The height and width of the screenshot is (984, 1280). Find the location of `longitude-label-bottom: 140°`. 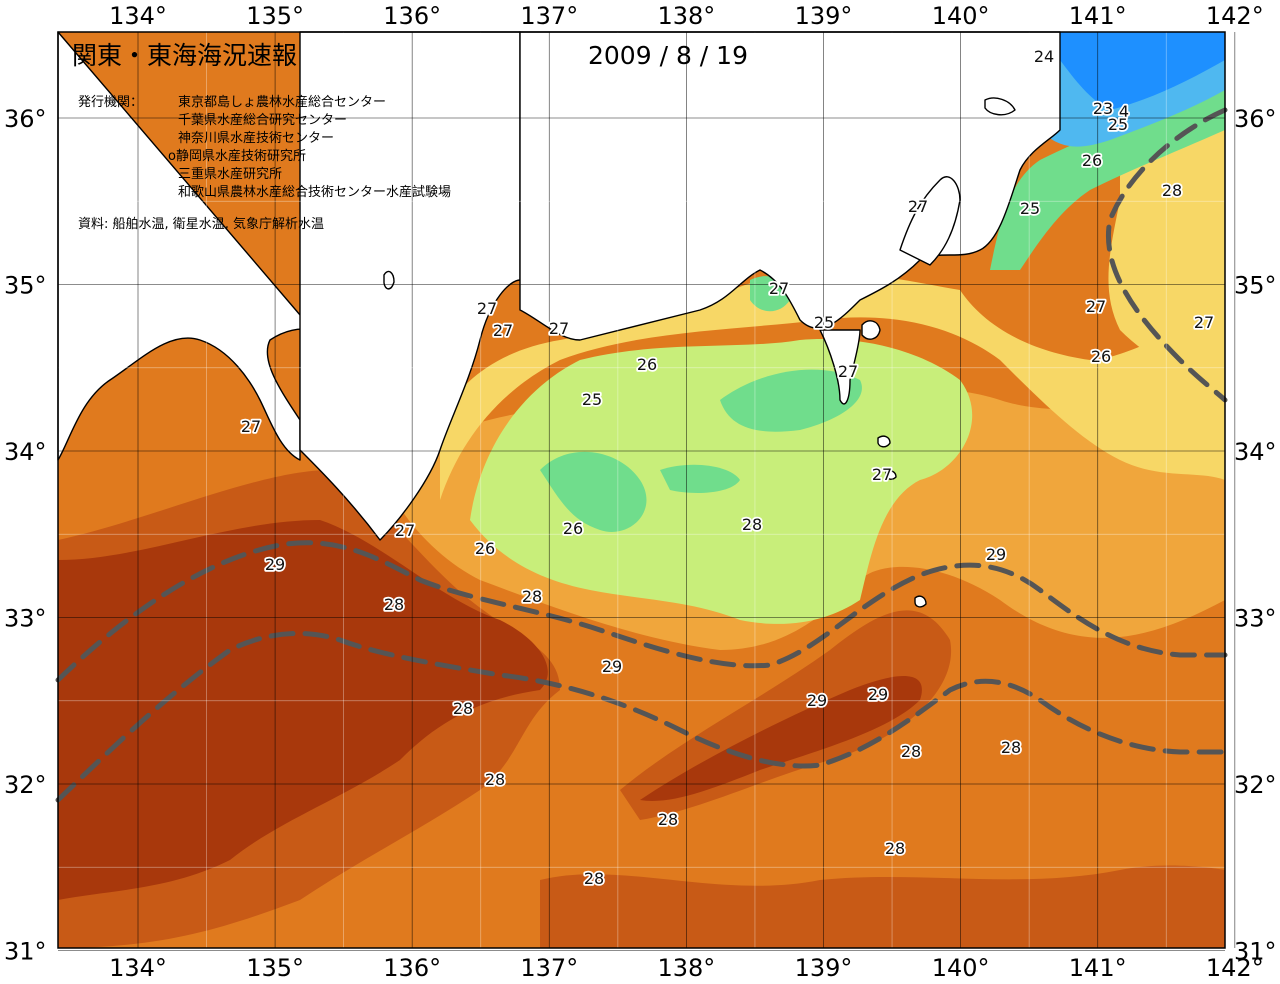

longitude-label-bottom: 140° is located at coordinates (961, 967).